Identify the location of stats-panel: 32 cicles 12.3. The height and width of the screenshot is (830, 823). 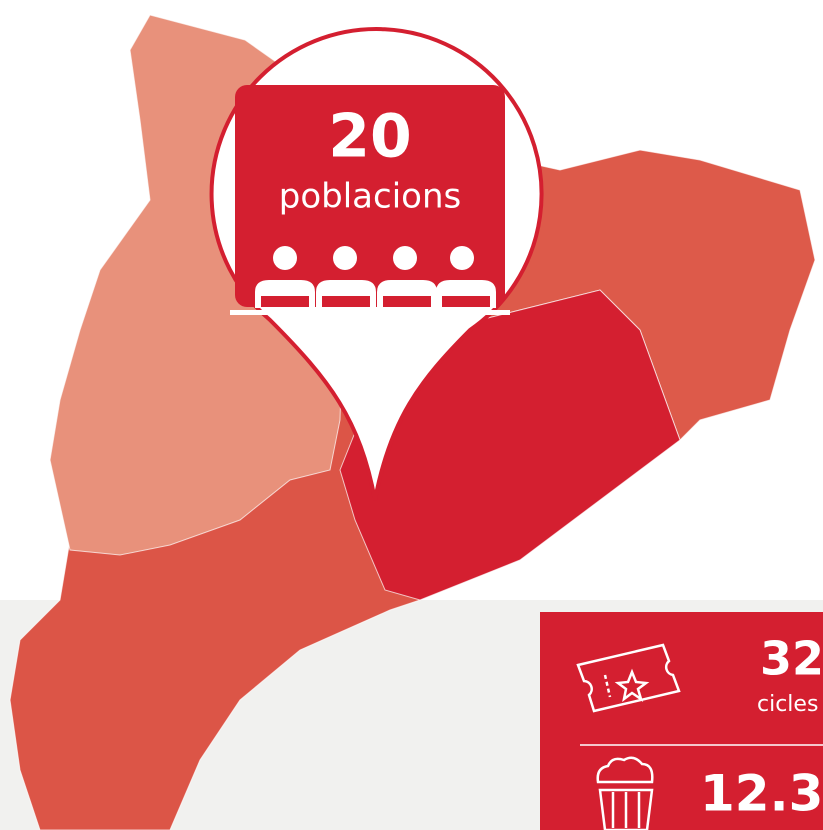
(681, 721).